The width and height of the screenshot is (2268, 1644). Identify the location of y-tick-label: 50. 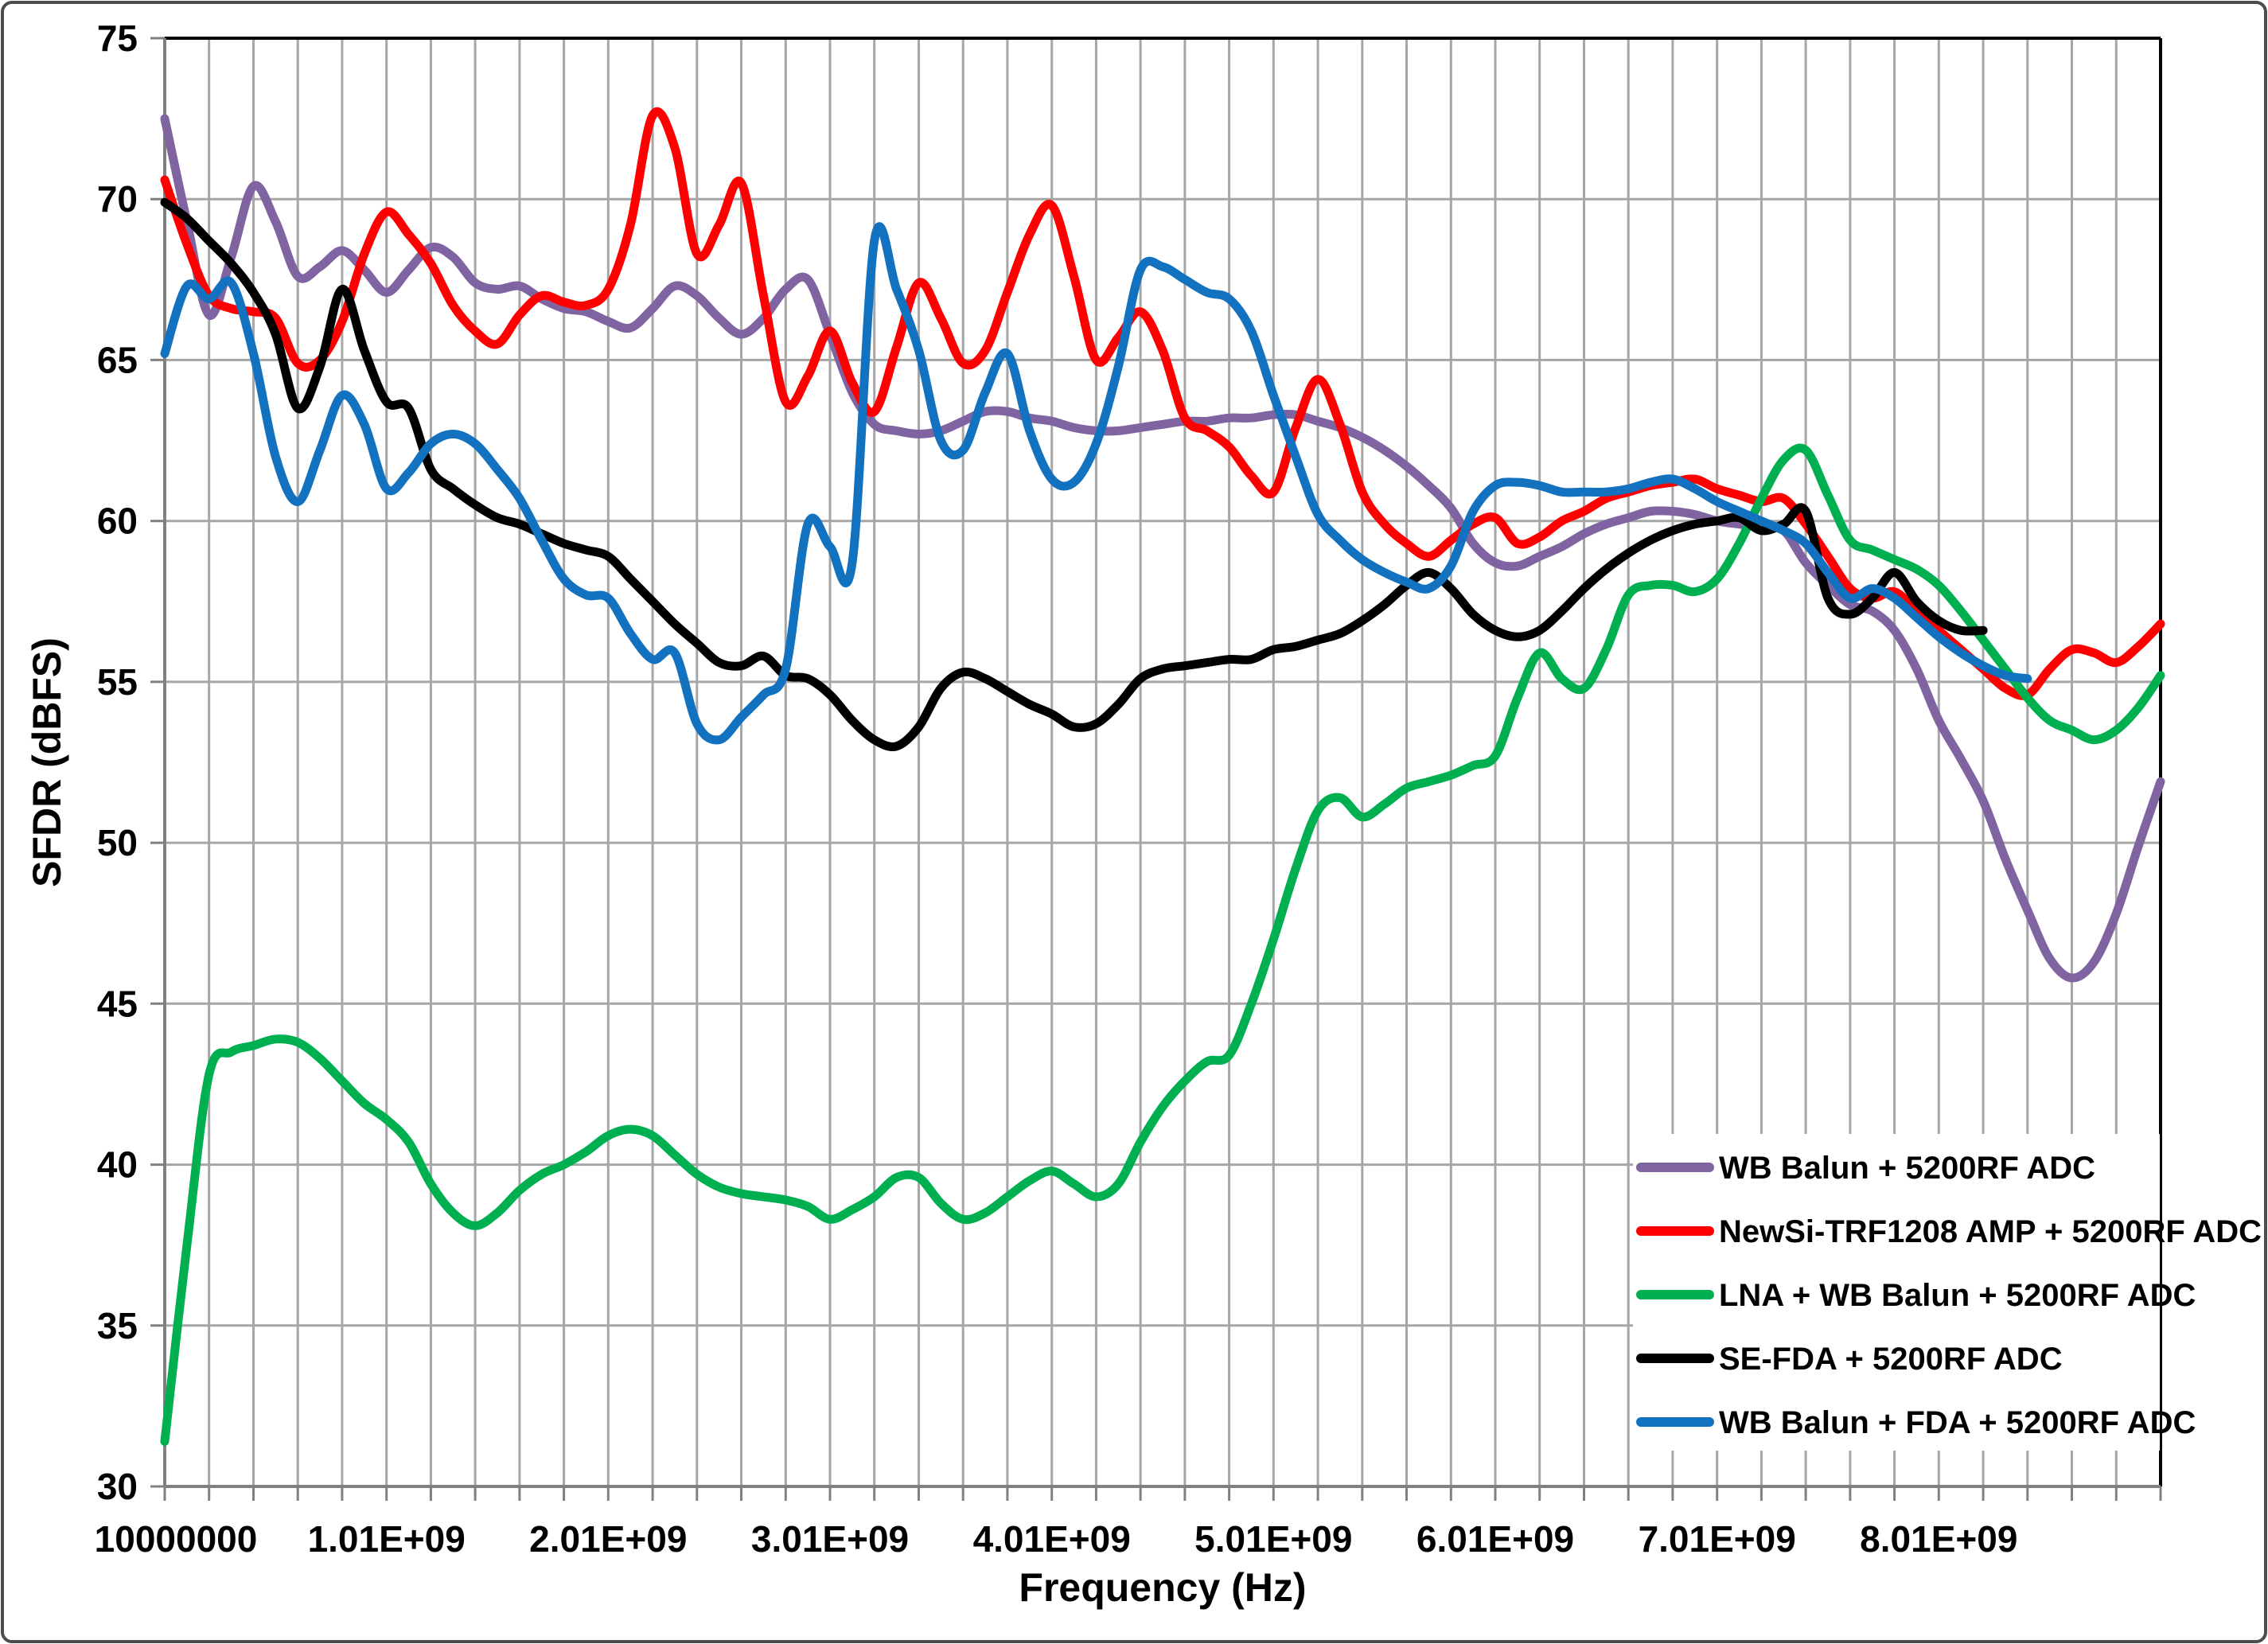
(117, 843).